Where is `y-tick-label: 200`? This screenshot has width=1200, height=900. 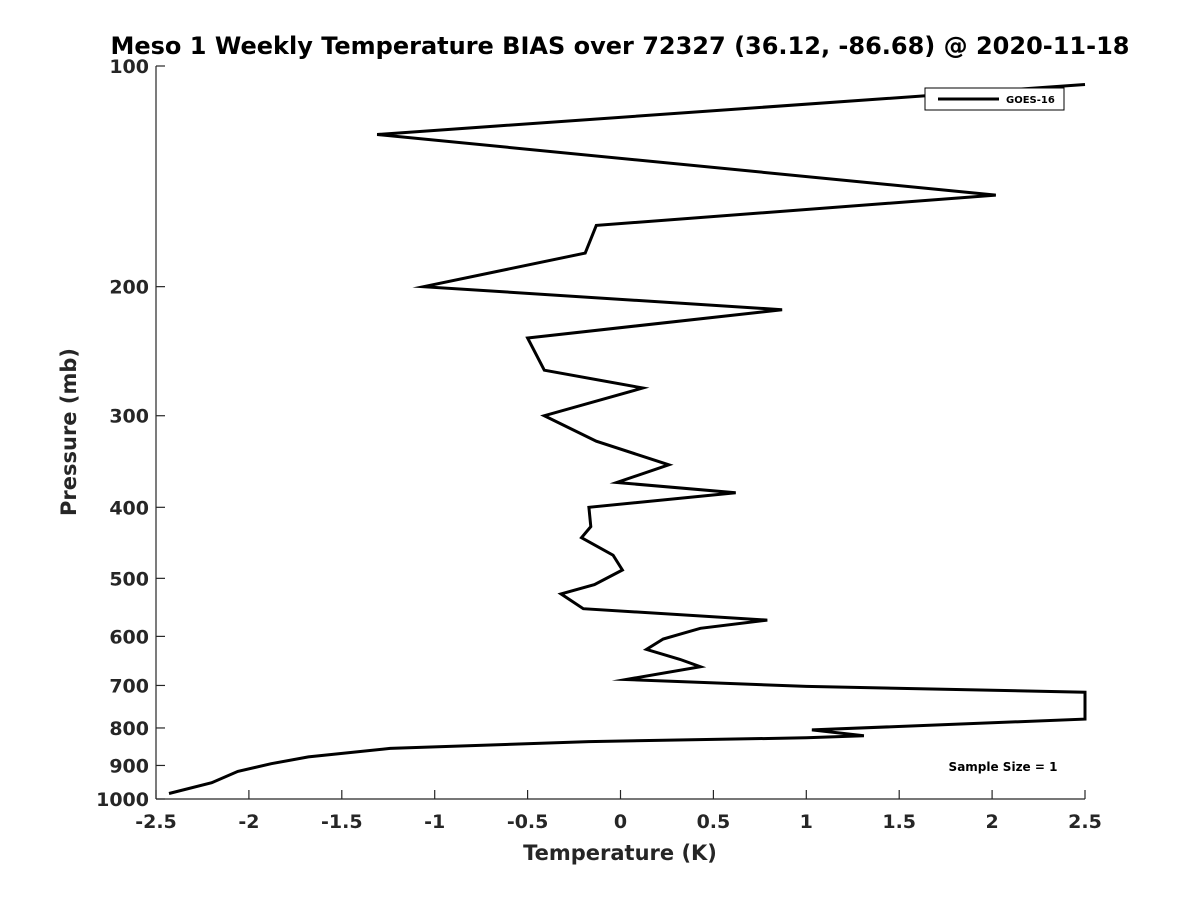
y-tick-label: 200 is located at coordinates (129, 288).